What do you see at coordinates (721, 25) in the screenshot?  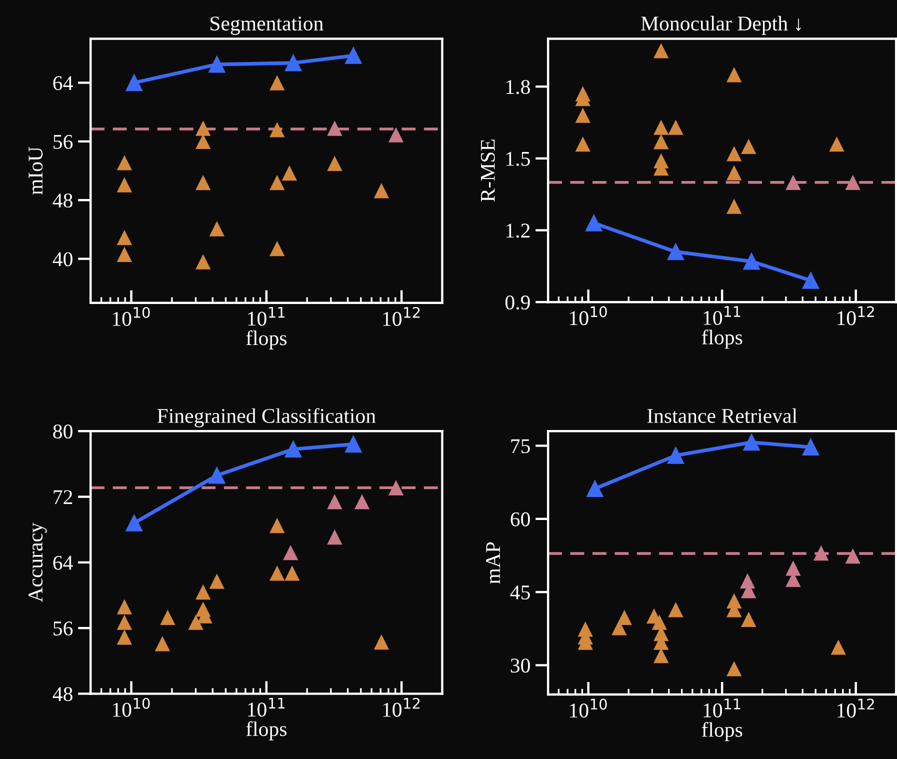 I see `chart-title: Monocular Depth ↓` at bounding box center [721, 25].